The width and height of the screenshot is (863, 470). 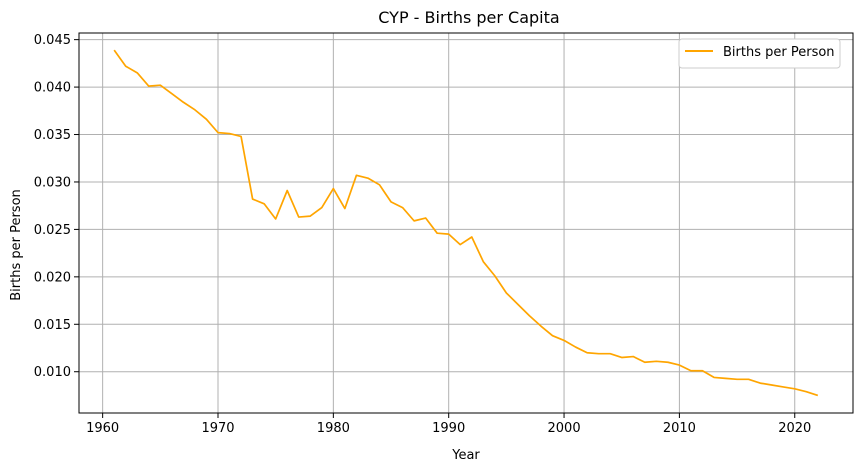 What do you see at coordinates (56, 206) in the screenshot?
I see `y-axis-ticks: 0.010 0.015 0.020 0.025 0.030 0.035 0.040 0.045` at bounding box center [56, 206].